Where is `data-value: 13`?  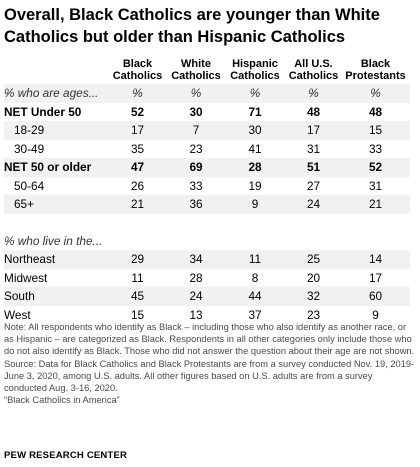
data-value: 13 is located at coordinates (196, 314).